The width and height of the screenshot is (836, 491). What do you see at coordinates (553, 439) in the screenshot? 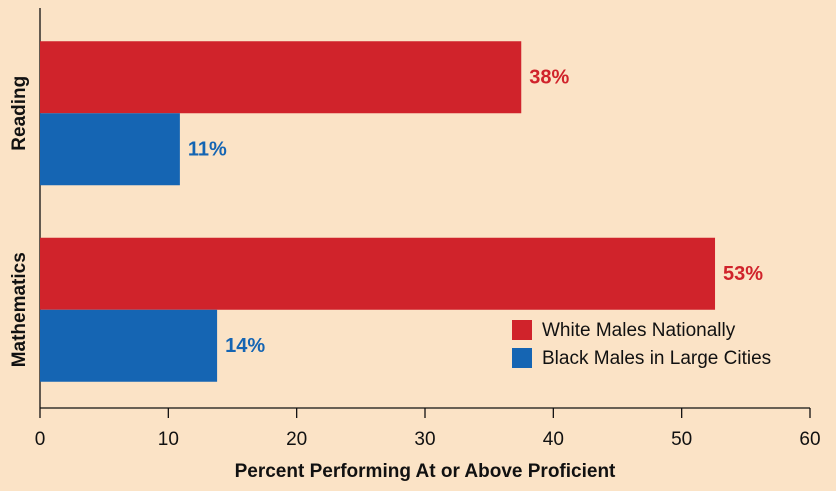
I see `x-tick-label: 40` at bounding box center [553, 439].